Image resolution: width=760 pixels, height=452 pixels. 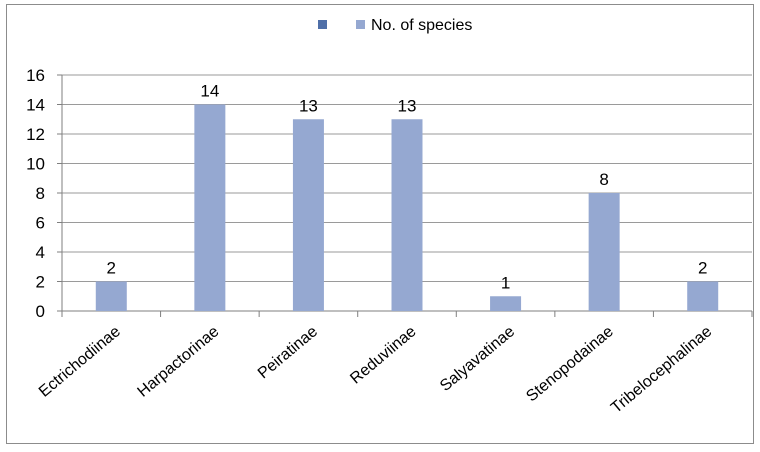 What do you see at coordinates (288, 352) in the screenshot?
I see `x-tick-label: Peiratinae` at bounding box center [288, 352].